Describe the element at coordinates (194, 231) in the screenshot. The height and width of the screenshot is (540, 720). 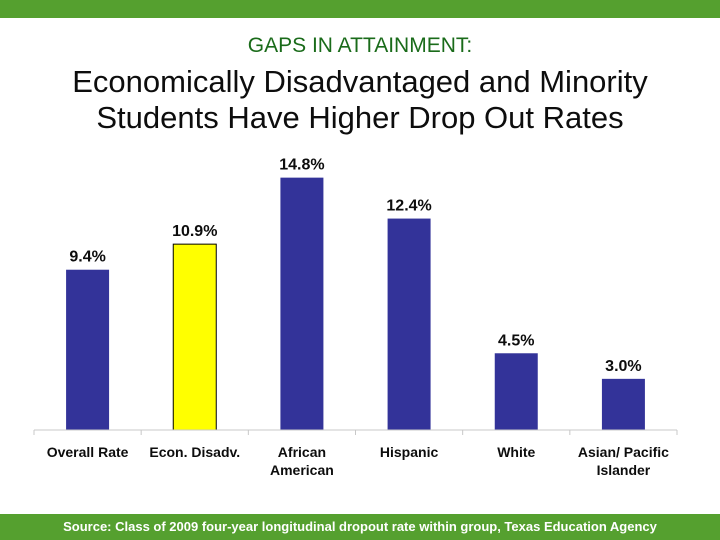
I see `data-label: 10.9%` at that location.